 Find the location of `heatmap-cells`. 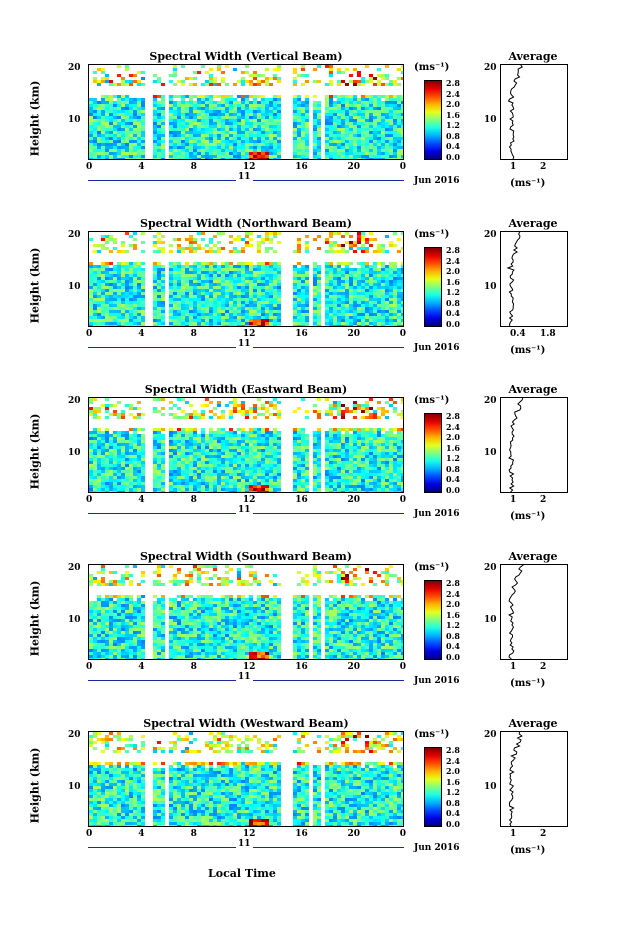

heatmap-cells is located at coordinates (246, 279).